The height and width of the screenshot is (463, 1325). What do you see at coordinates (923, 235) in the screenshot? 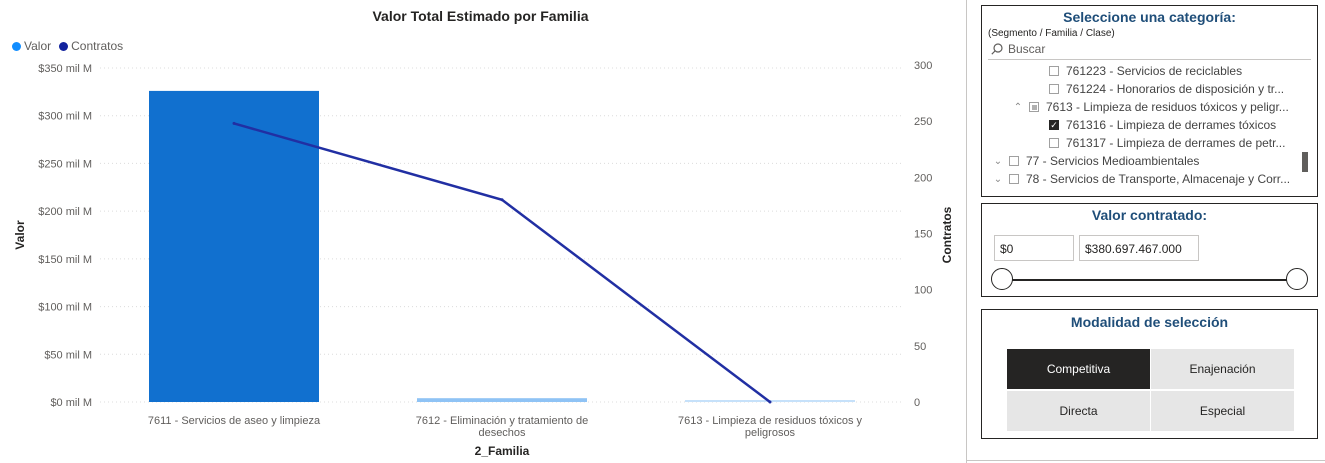
I see `y2-tick-label: 150` at bounding box center [923, 235].